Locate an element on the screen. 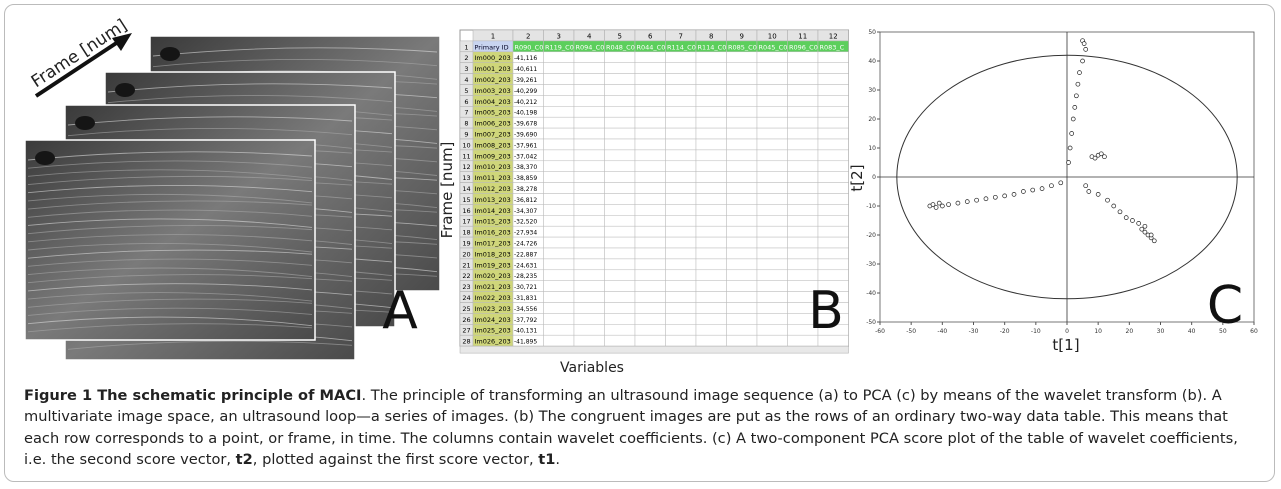  cell-value: -40,299 is located at coordinates (525, 91).